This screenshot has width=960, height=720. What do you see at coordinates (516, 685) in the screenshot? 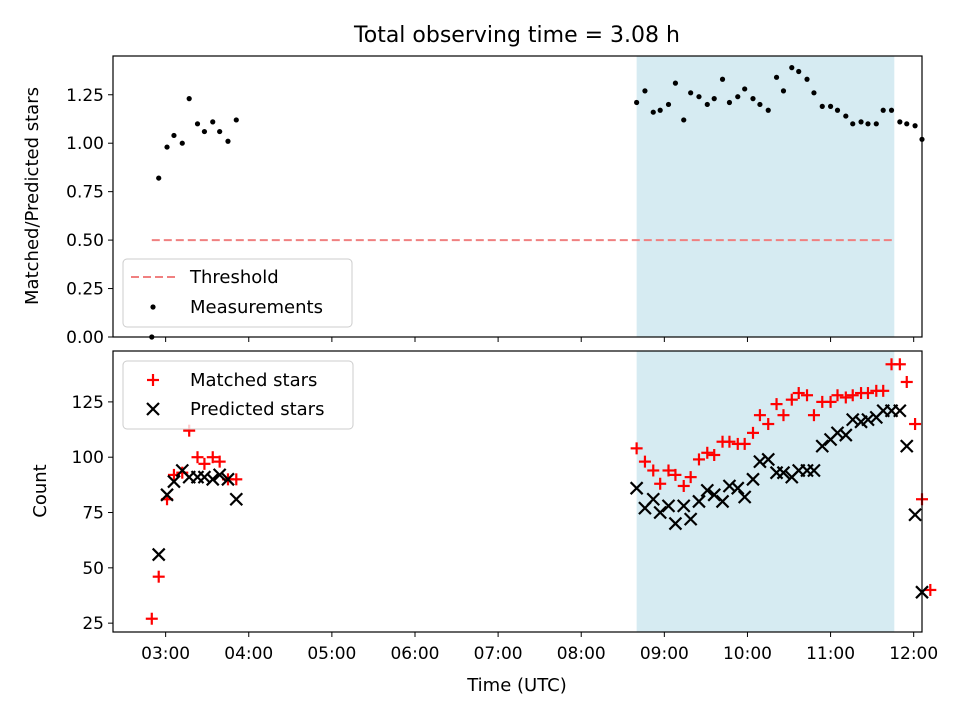
I see `x-axis-label: Time (UTC)` at bounding box center [516, 685].